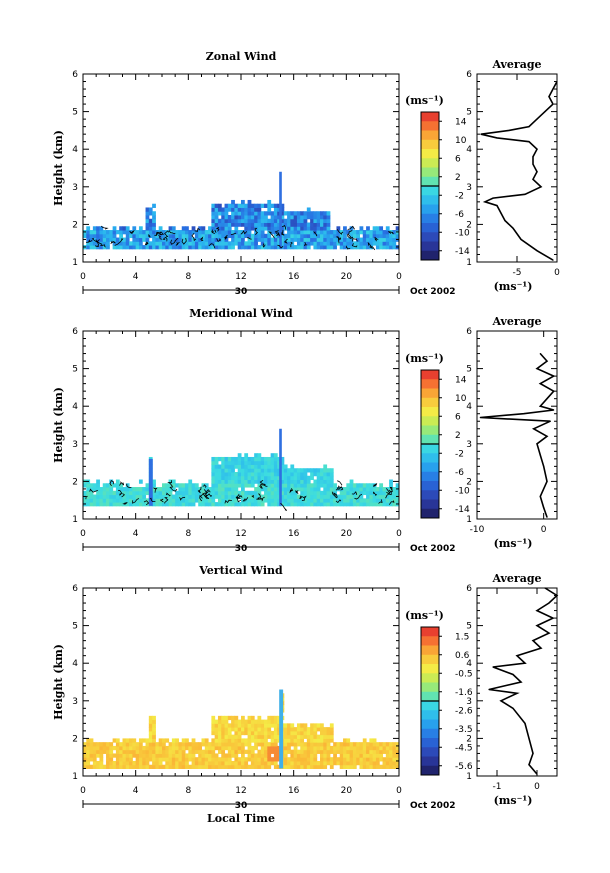 The width and height of the screenshot is (610, 873). Describe the element at coordinates (557, 273) in the screenshot. I see `avg-x-label: 0` at that location.